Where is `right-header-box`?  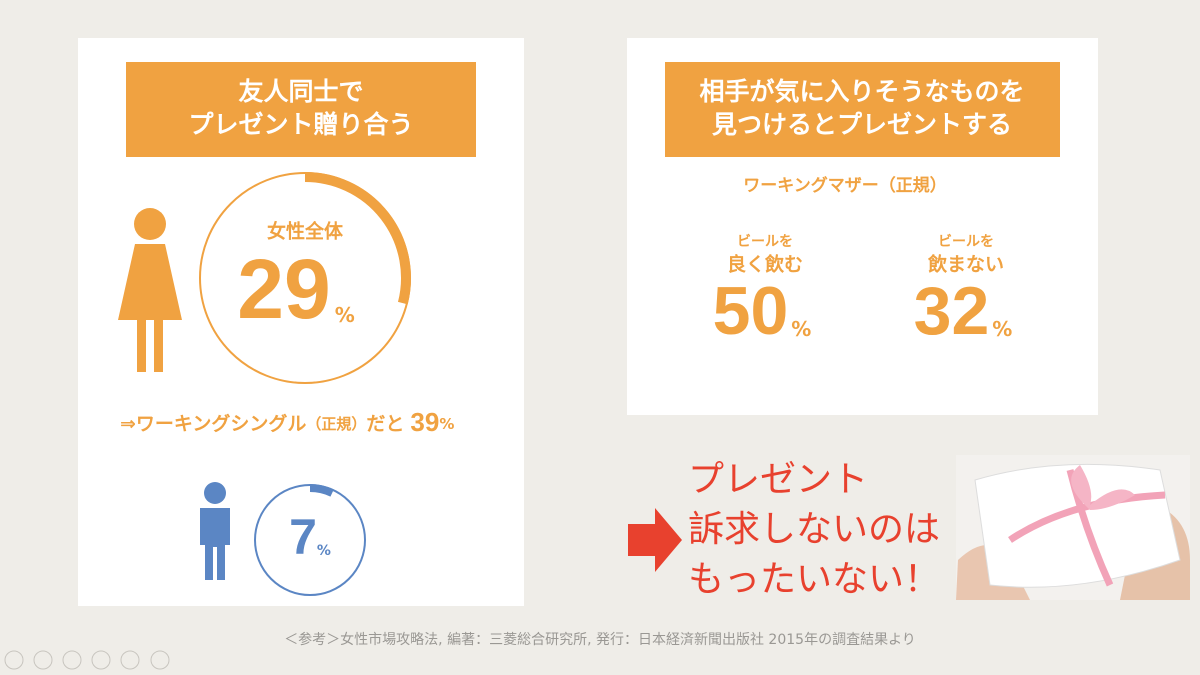
right-header-box is located at coordinates (862, 109).